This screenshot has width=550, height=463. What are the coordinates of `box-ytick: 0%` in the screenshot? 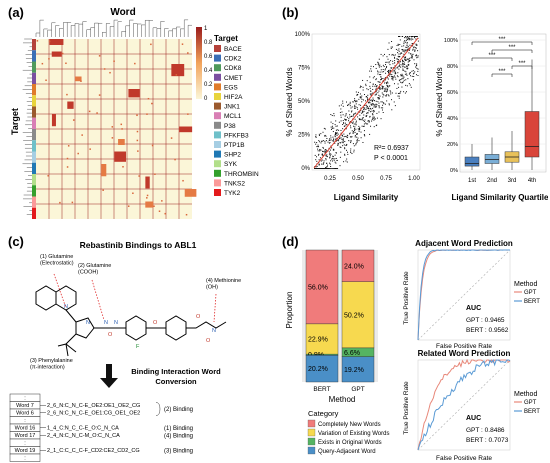 It's located at (454, 171).